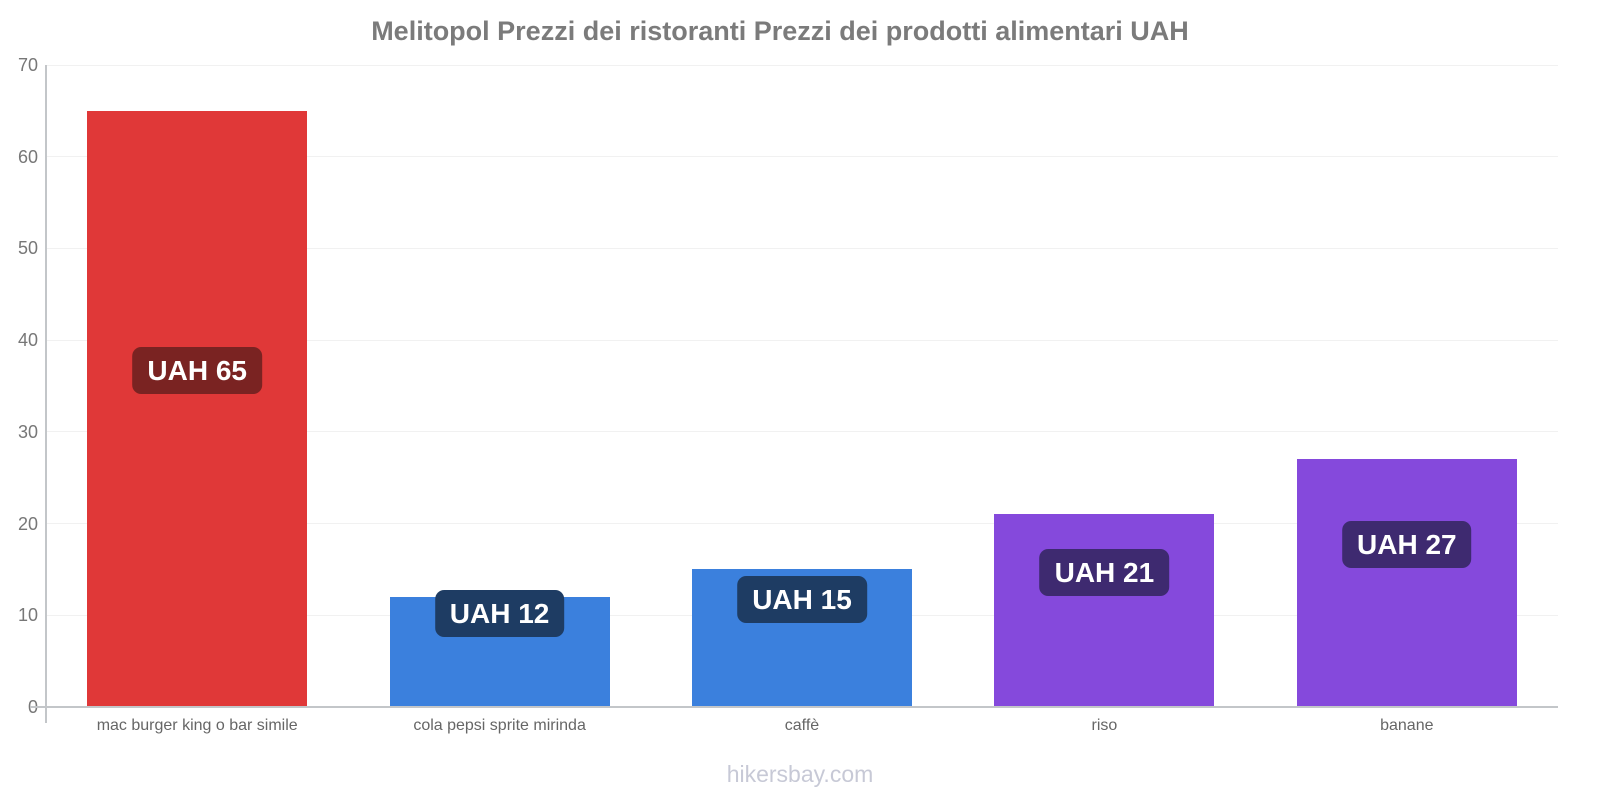  I want to click on x-category-label: caffè, so click(802, 725).